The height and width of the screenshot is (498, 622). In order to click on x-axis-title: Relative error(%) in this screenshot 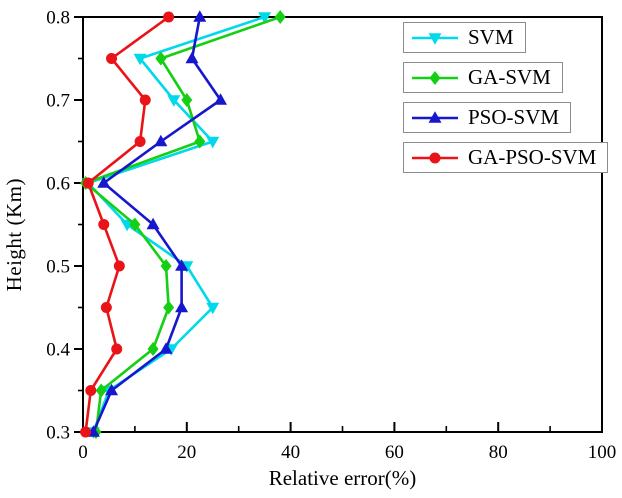, I will do `click(342, 478)`.